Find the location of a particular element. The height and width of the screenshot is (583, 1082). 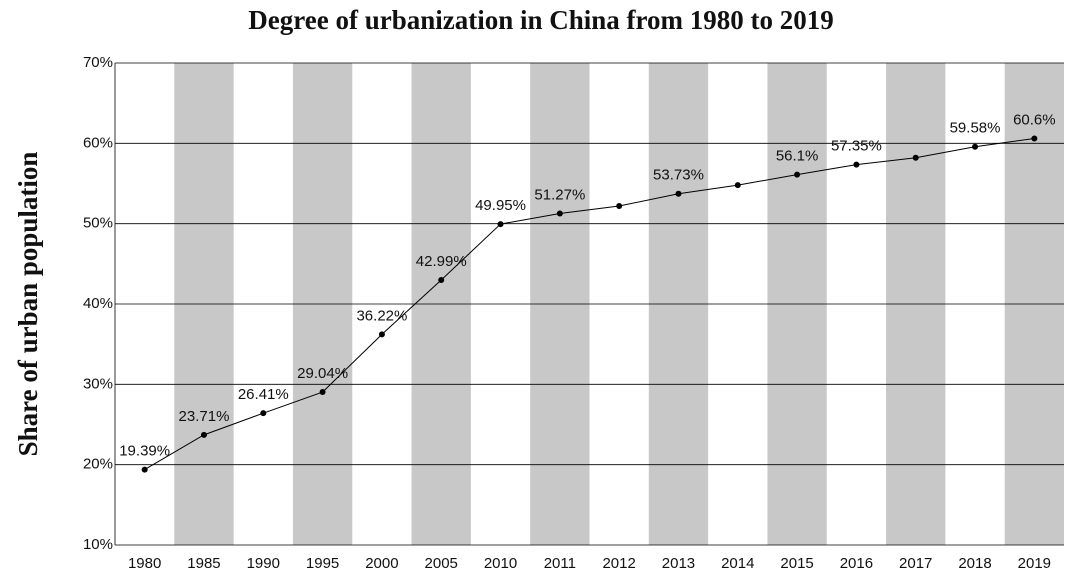

y-tick-label: 40% is located at coordinates (98, 303).